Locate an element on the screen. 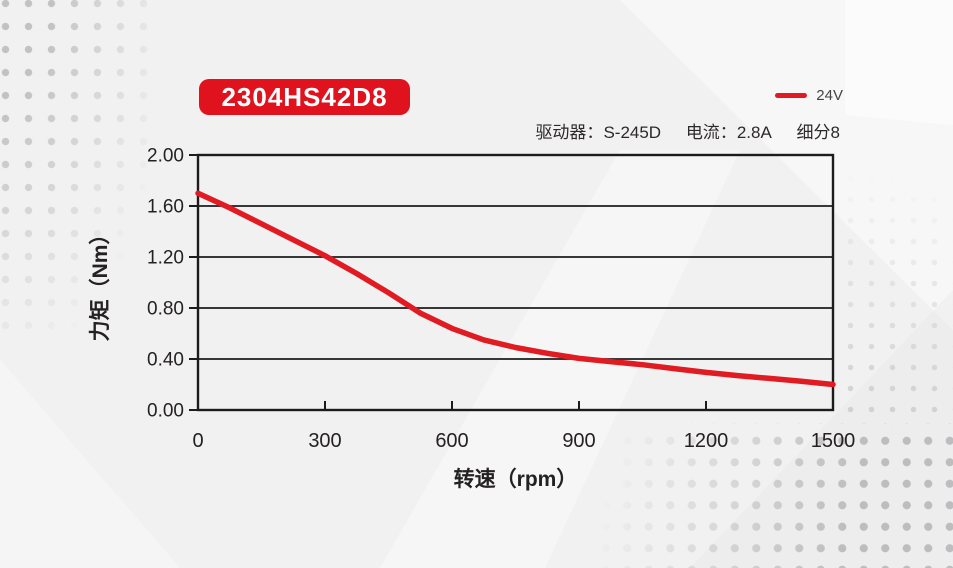 Image resolution: width=953 pixels, height=568 pixels. y-tick-label: 0.00 is located at coordinates (165, 411).